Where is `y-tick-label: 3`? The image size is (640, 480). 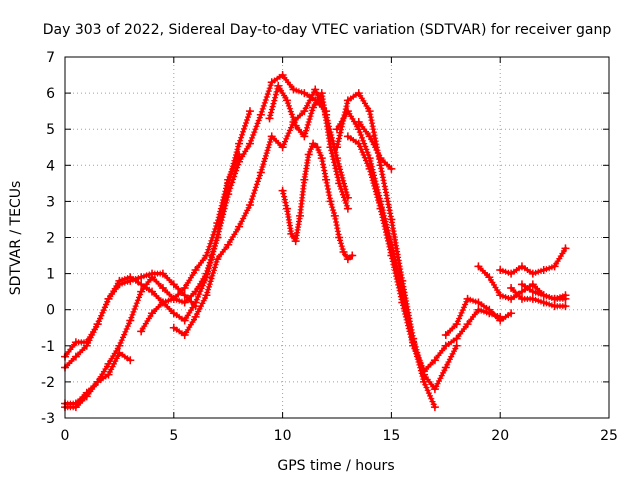 y-tick-label: 3 is located at coordinates (50, 202).